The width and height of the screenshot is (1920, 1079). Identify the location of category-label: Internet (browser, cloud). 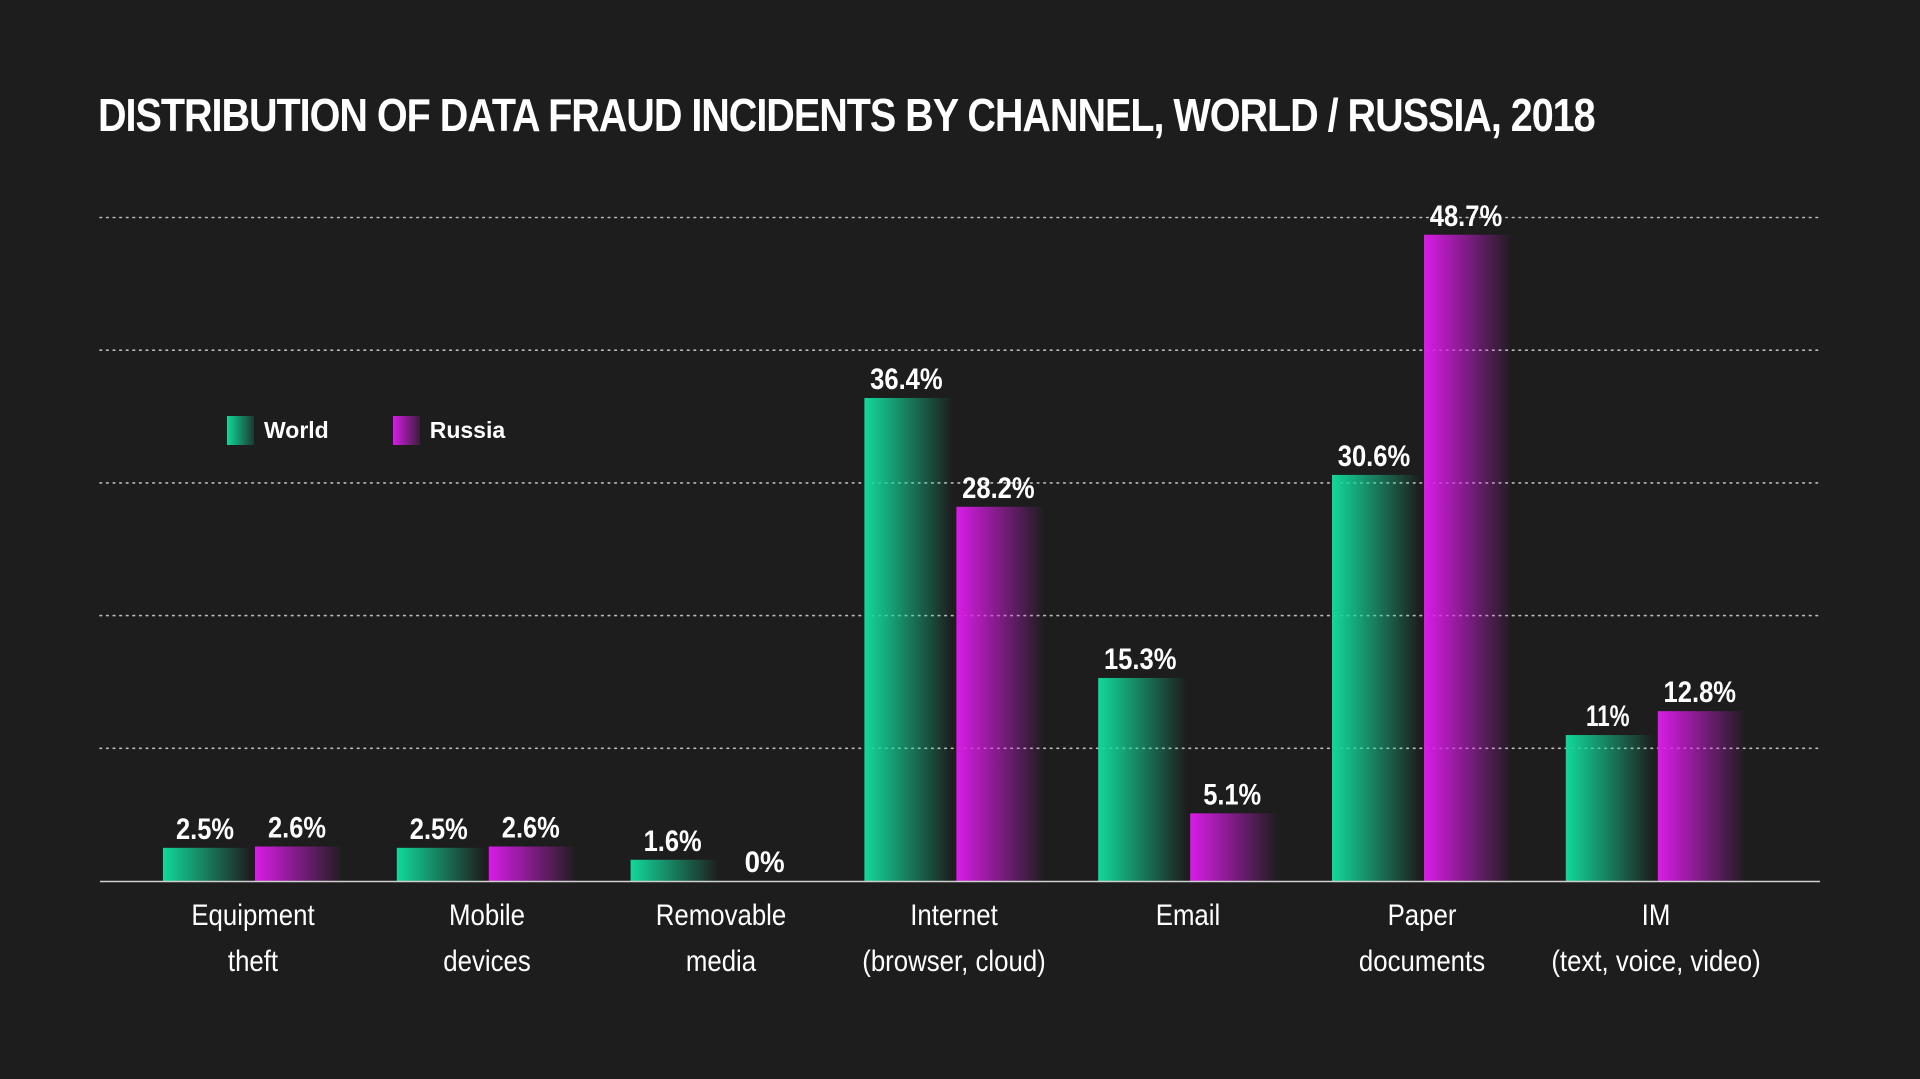
(955, 939).